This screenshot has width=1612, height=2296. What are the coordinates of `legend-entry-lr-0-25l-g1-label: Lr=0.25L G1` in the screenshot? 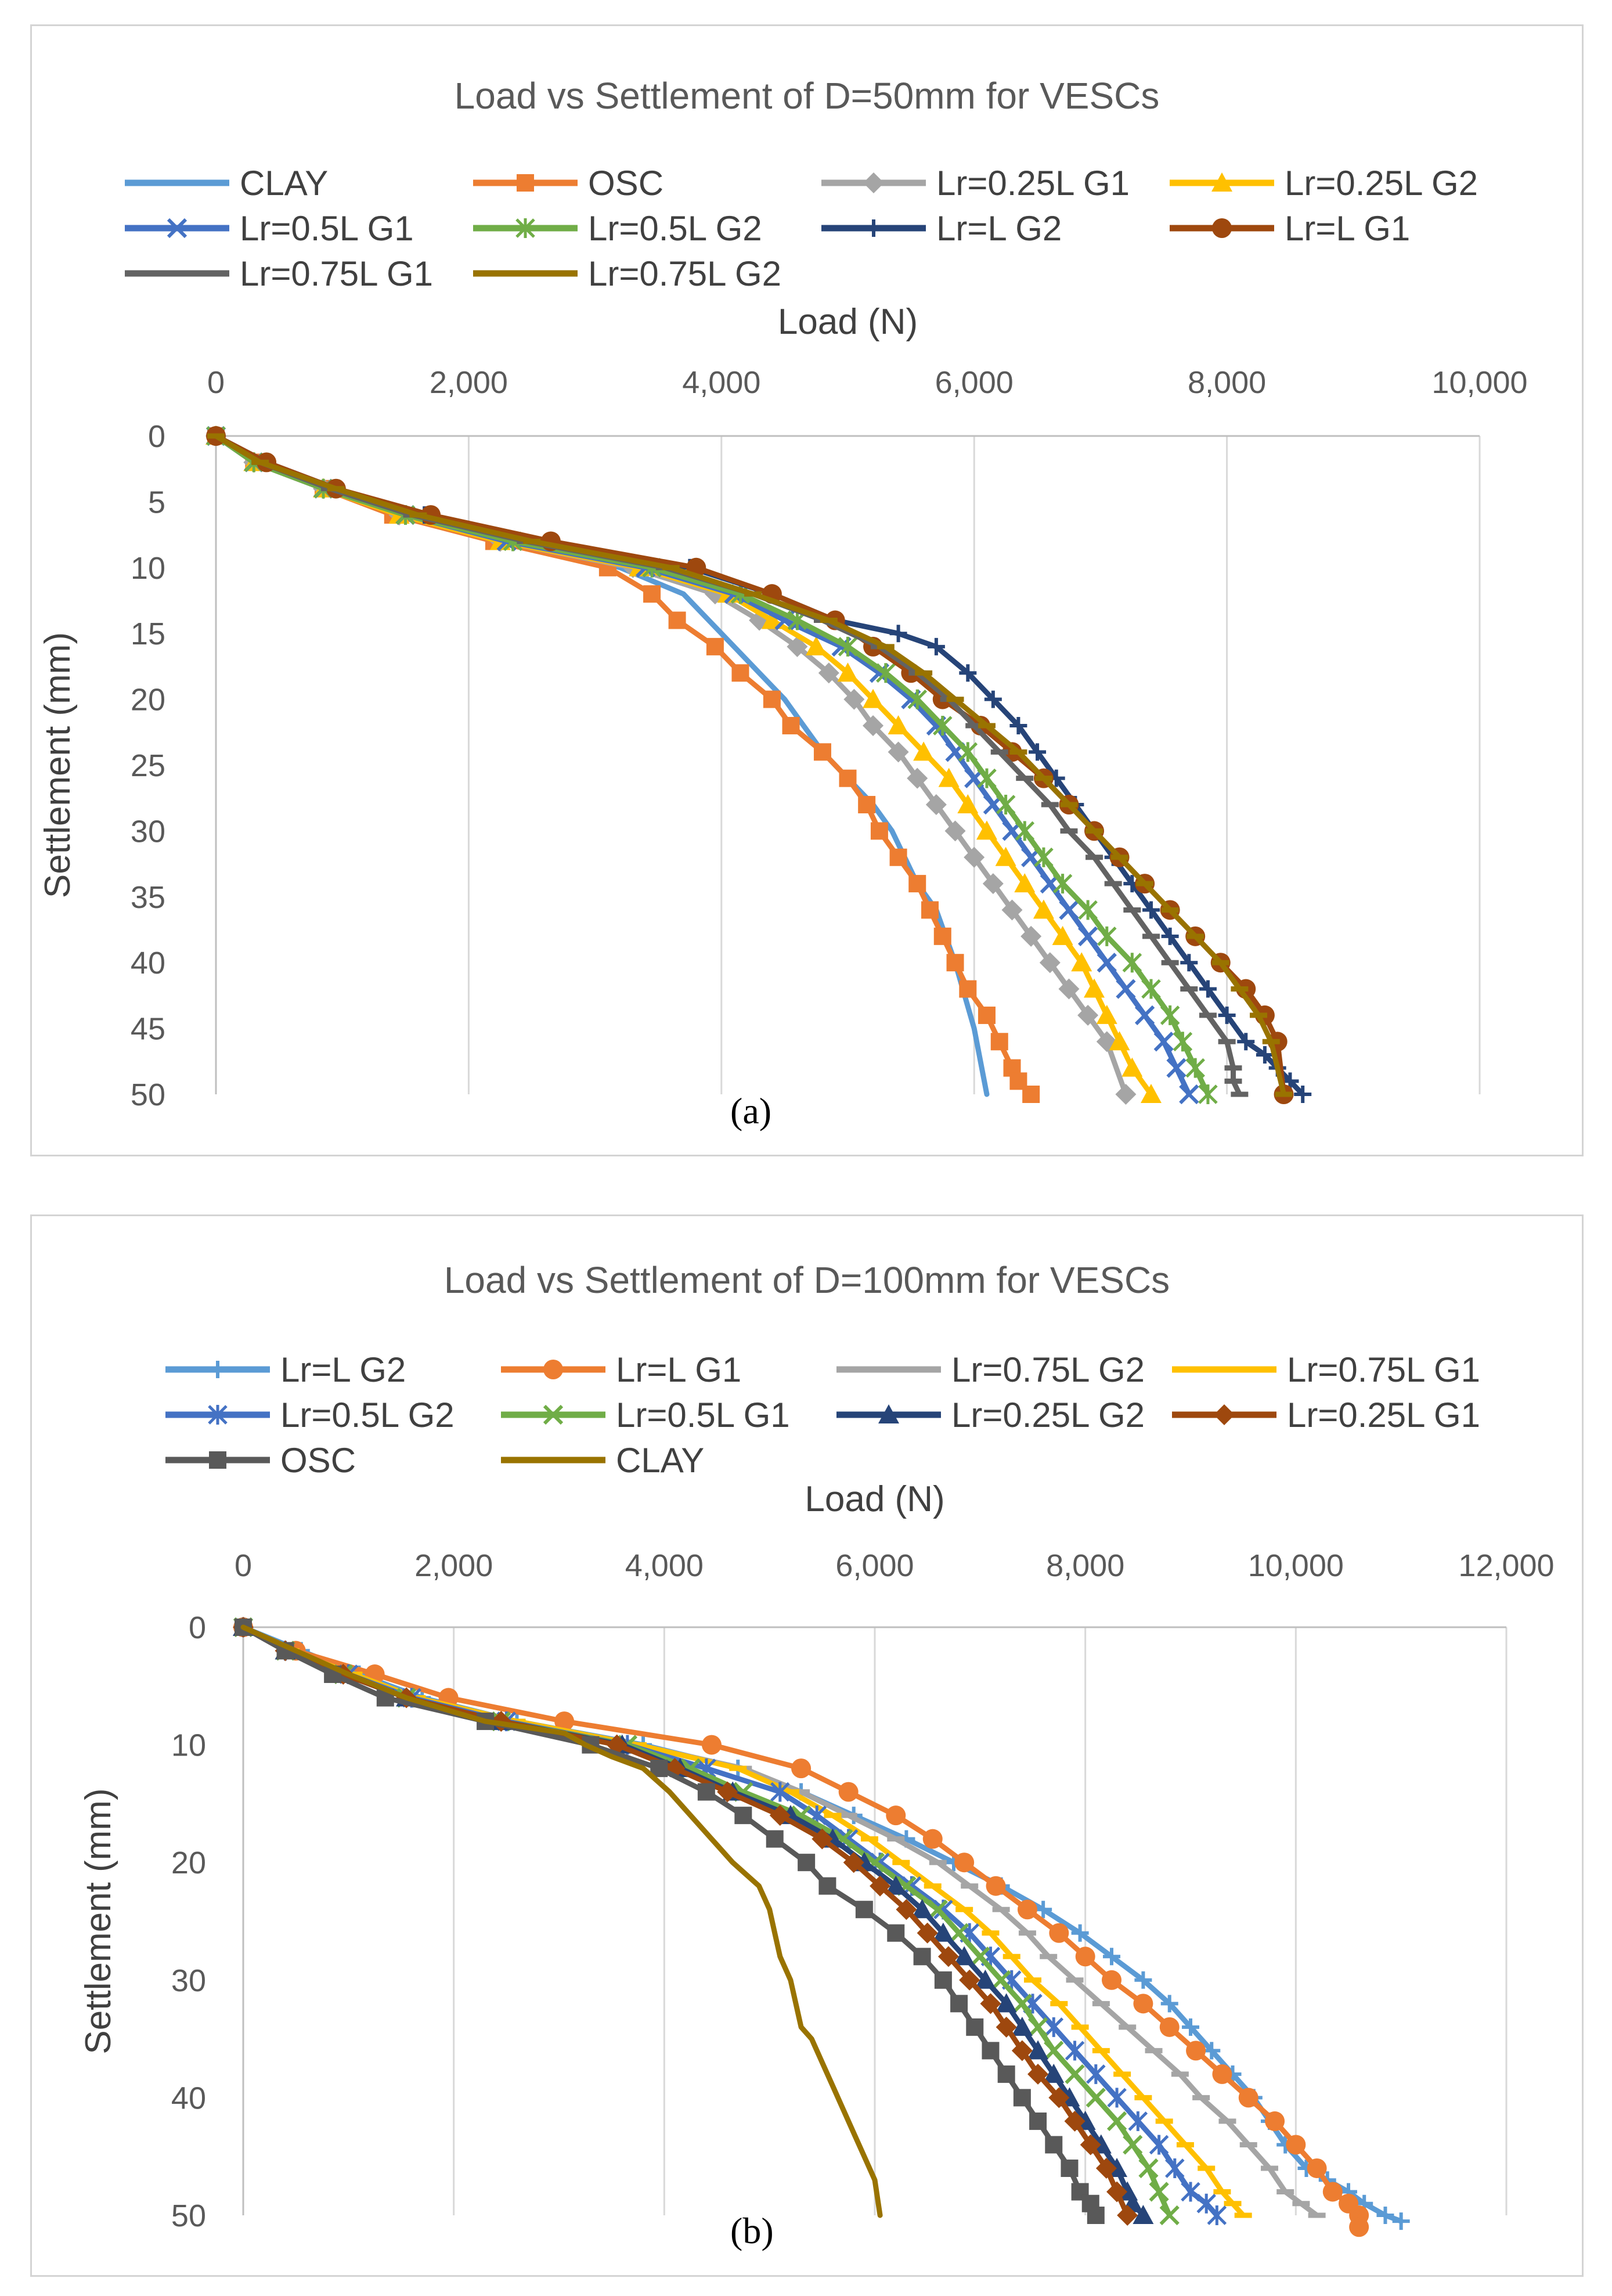 It's located at (1033, 184).